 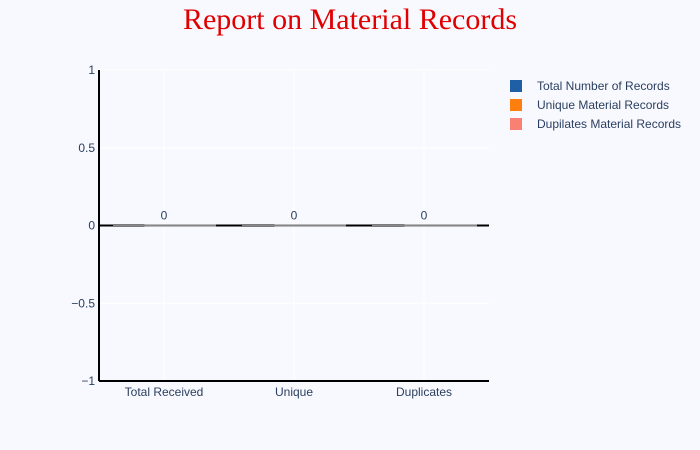 What do you see at coordinates (603, 104) in the screenshot?
I see `legend-label: Unique Material Records` at bounding box center [603, 104].